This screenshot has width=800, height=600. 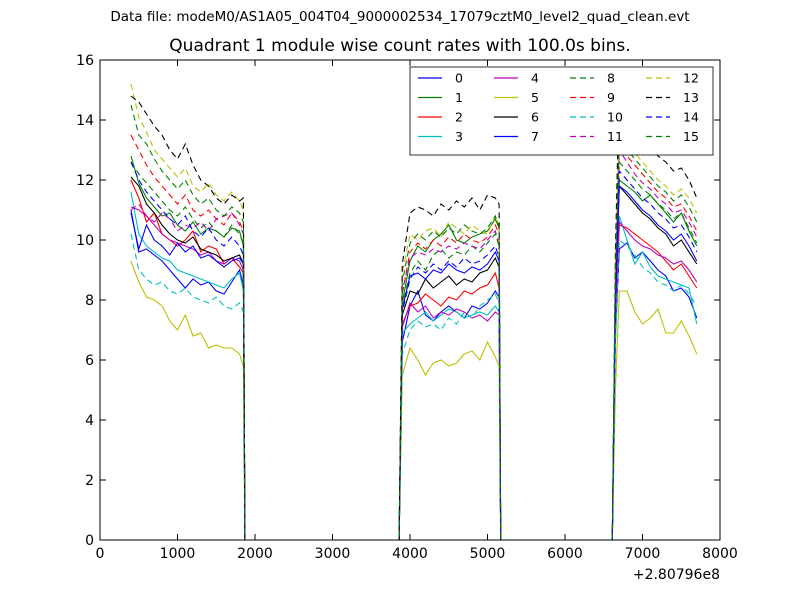 I want to click on x-tick-label: 7000, so click(x=643, y=554).